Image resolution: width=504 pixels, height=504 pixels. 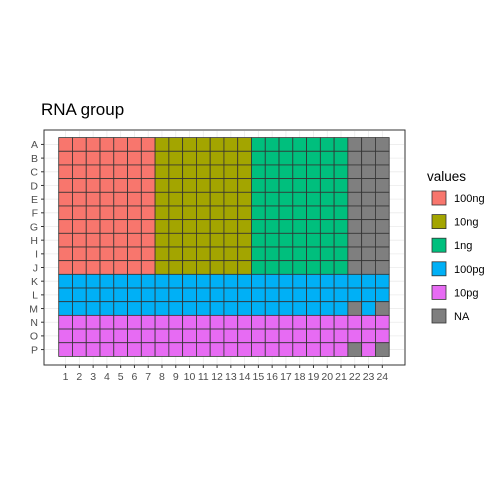 I want to click on x-tick-label: 6, so click(x=135, y=377).